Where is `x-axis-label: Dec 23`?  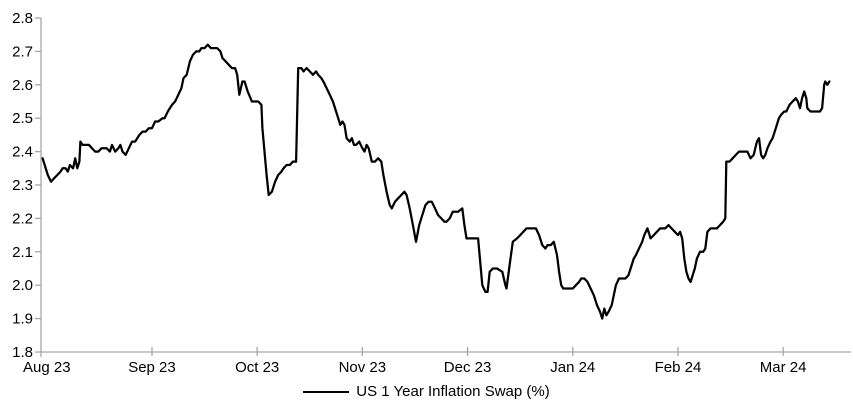
x-axis-label: Dec 23 is located at coordinates (468, 367).